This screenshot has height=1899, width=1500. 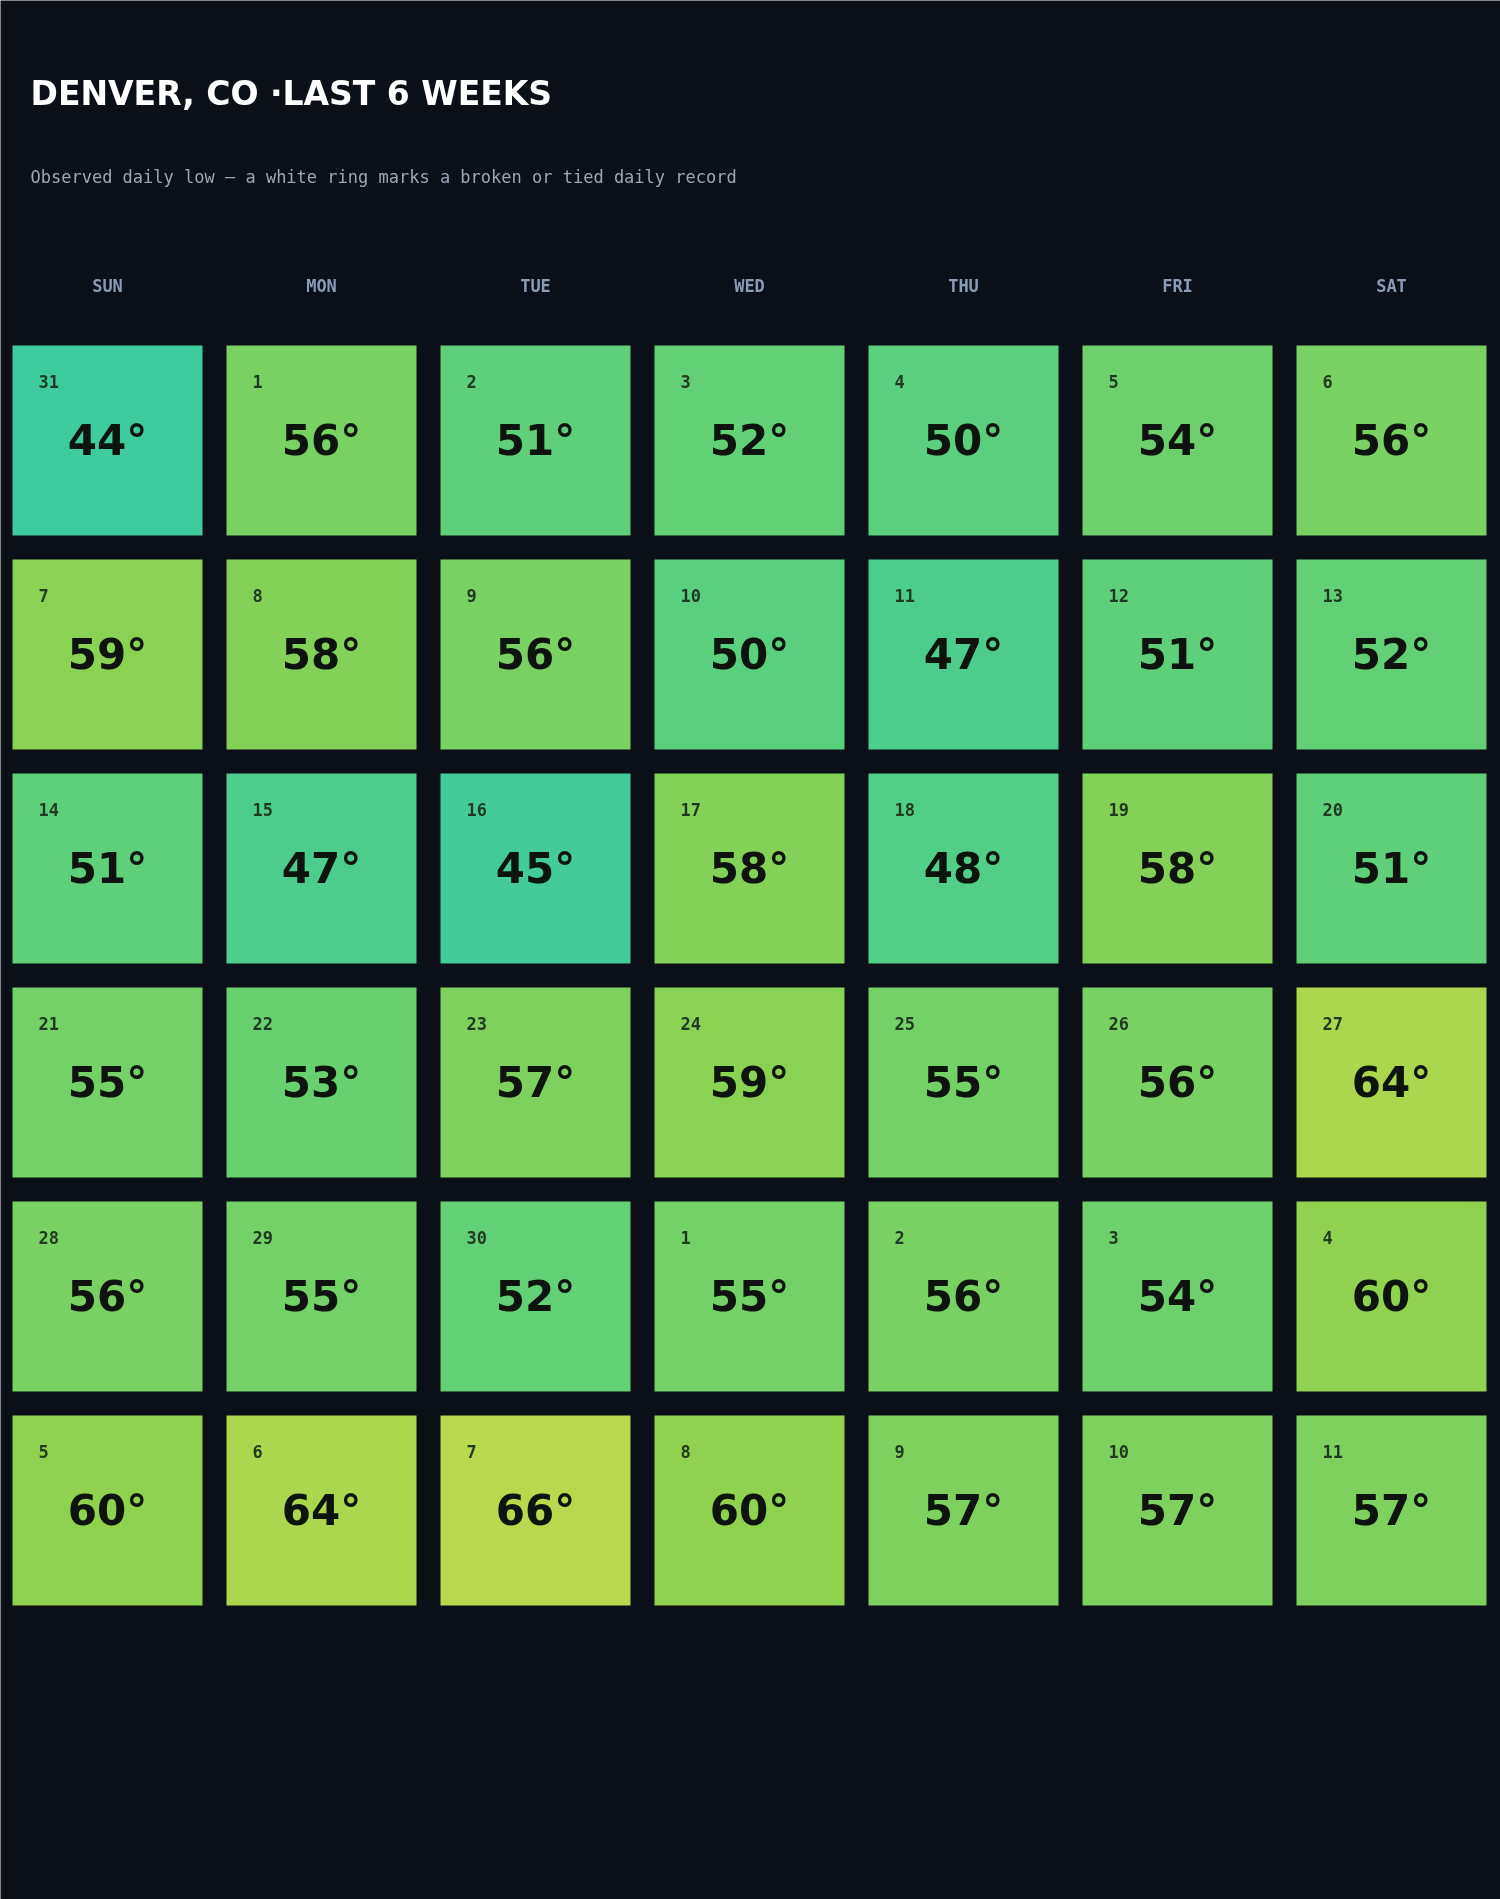 What do you see at coordinates (535, 285) in the screenshot?
I see `x-tick-label: TUE` at bounding box center [535, 285].